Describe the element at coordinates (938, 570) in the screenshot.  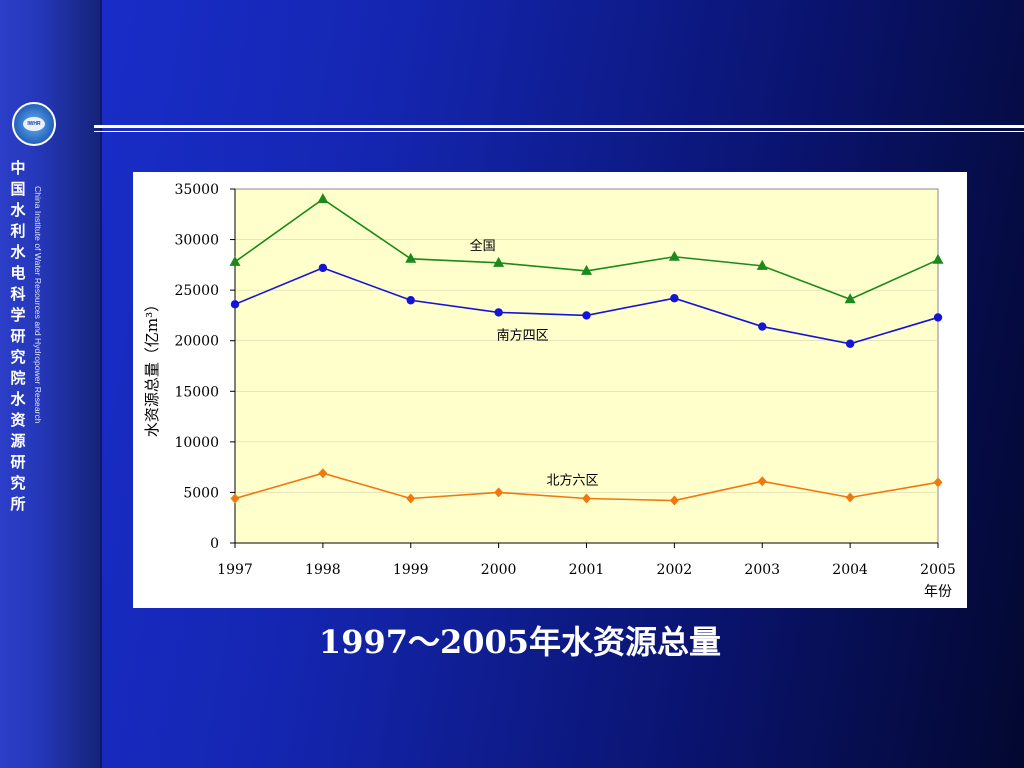
I see `x-tick-label: 2005` at that location.